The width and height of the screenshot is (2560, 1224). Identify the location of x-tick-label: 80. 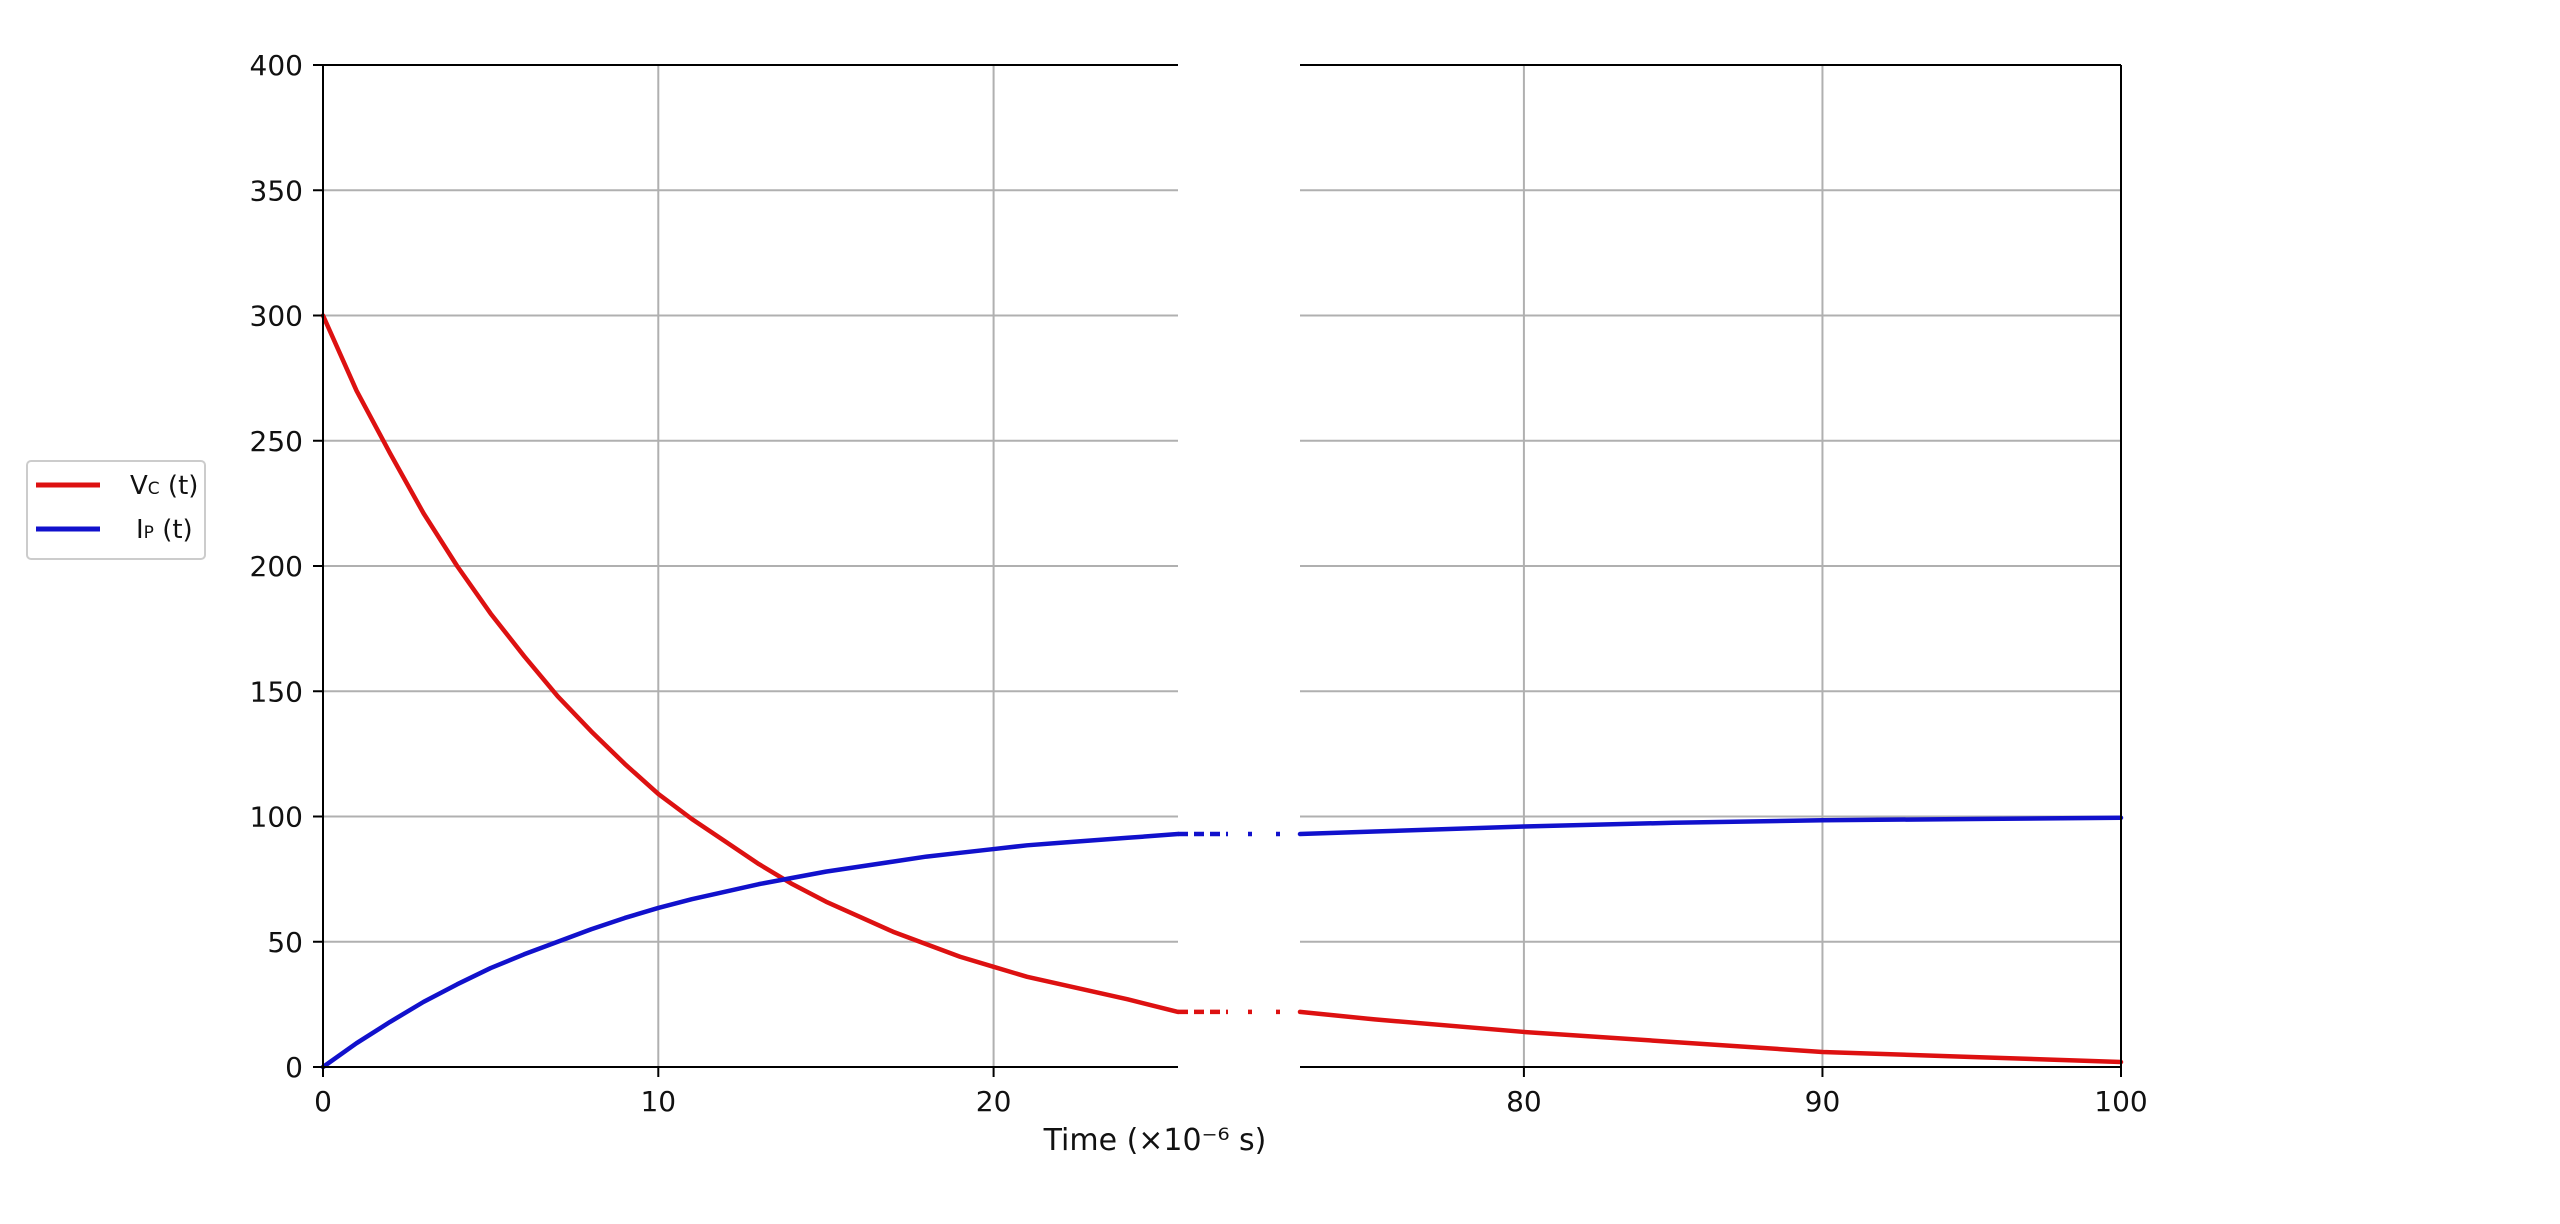
(1524, 1101).